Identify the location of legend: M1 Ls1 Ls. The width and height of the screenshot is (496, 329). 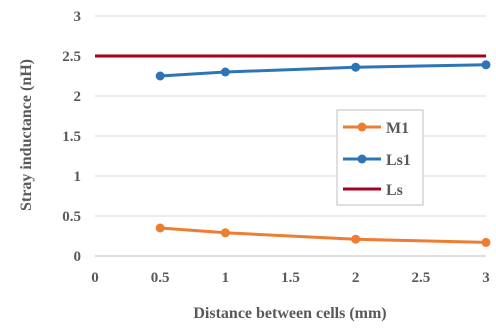
(380, 157).